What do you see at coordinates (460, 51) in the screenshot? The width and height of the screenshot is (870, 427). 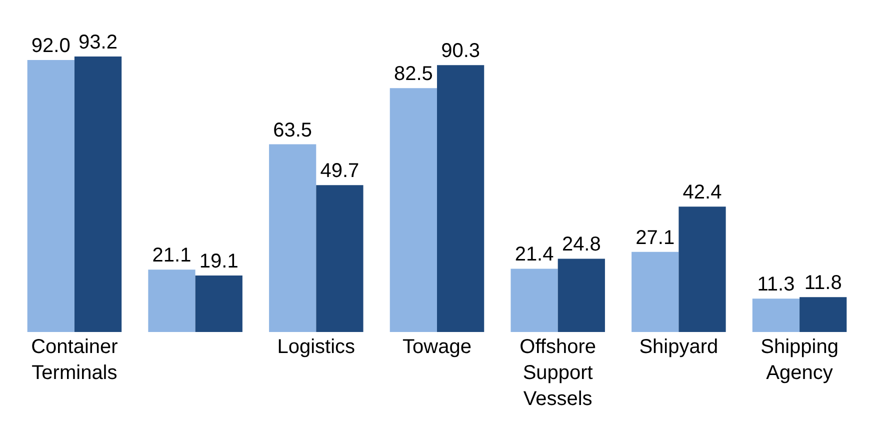 I see `data-label: 90.3` at bounding box center [460, 51].